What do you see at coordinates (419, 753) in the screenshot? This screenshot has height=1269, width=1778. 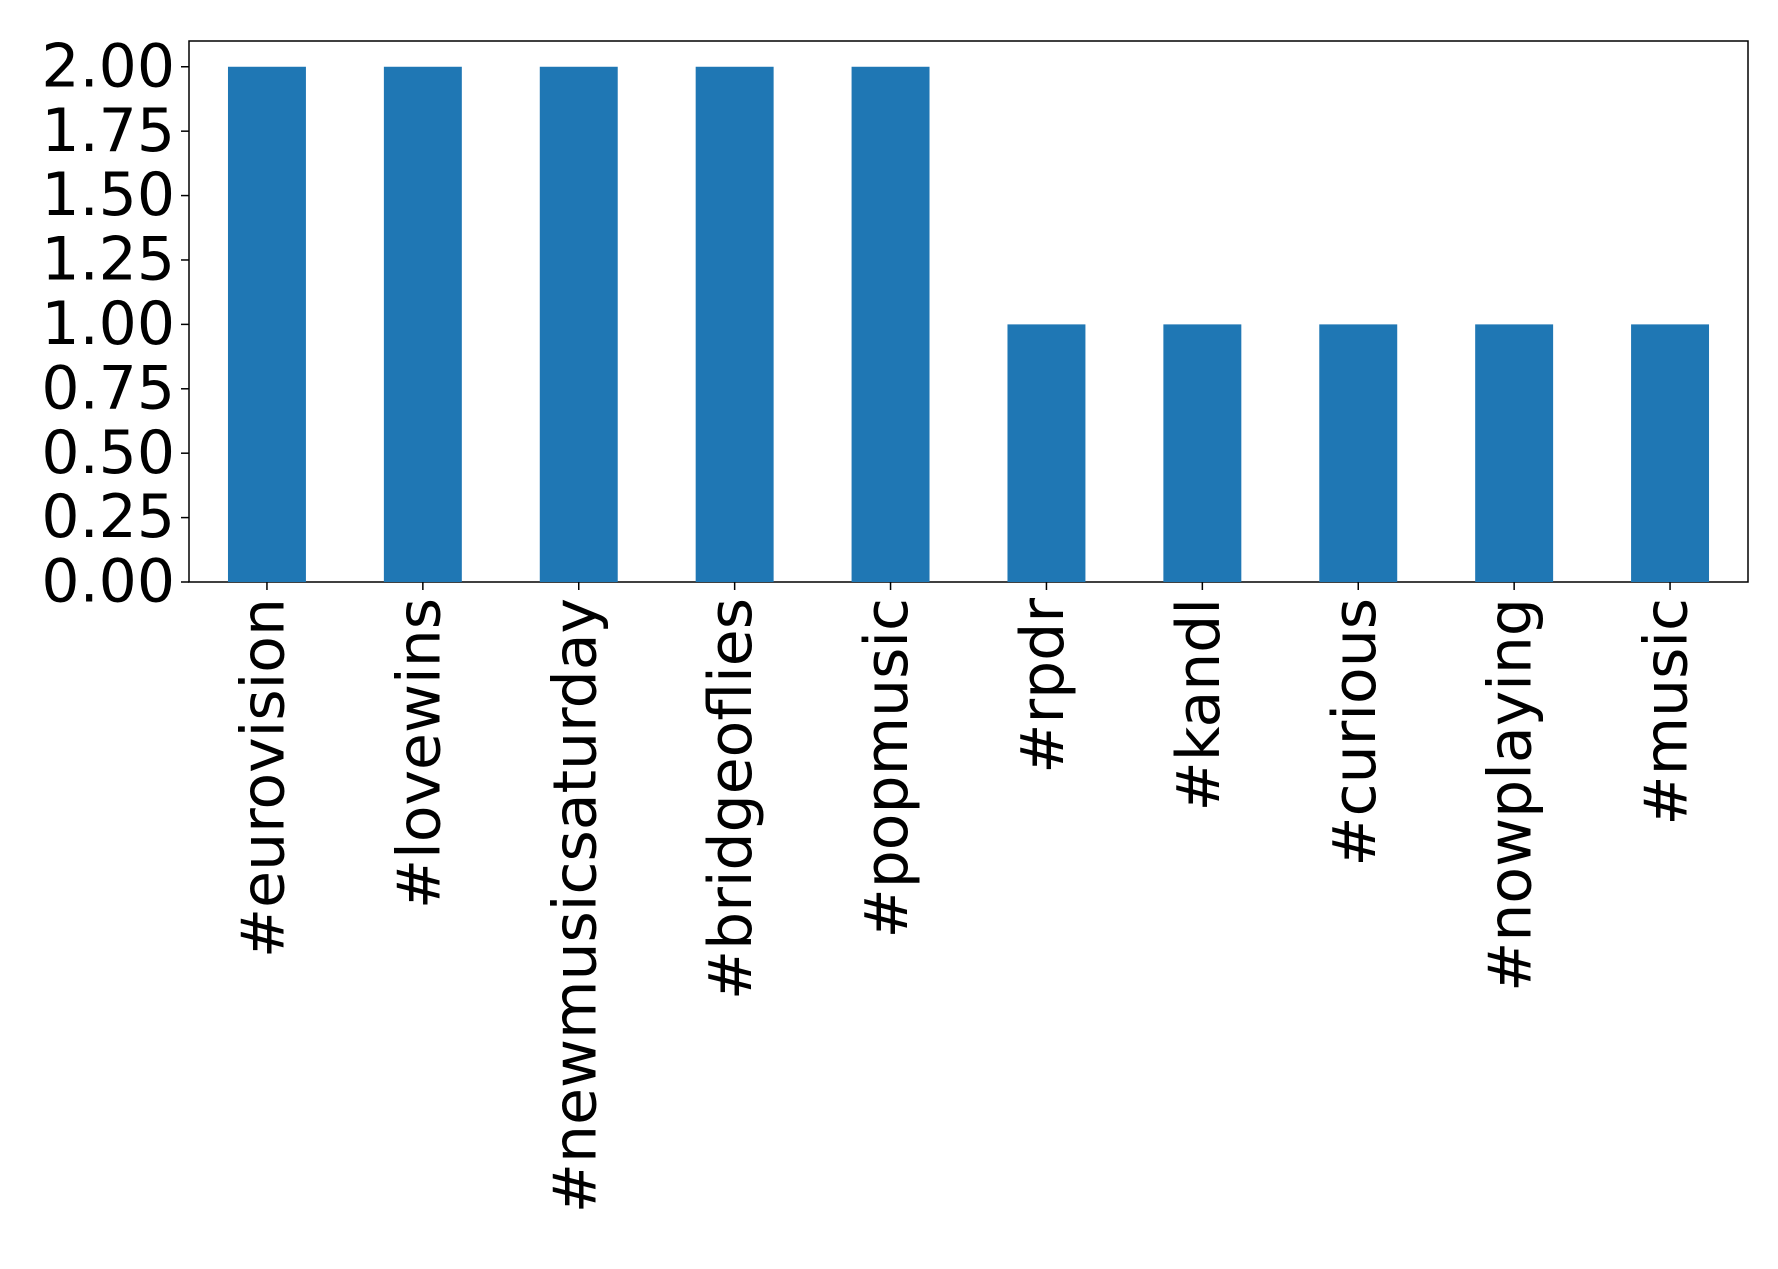 I see `x-tick-label: #lovewins` at bounding box center [419, 753].